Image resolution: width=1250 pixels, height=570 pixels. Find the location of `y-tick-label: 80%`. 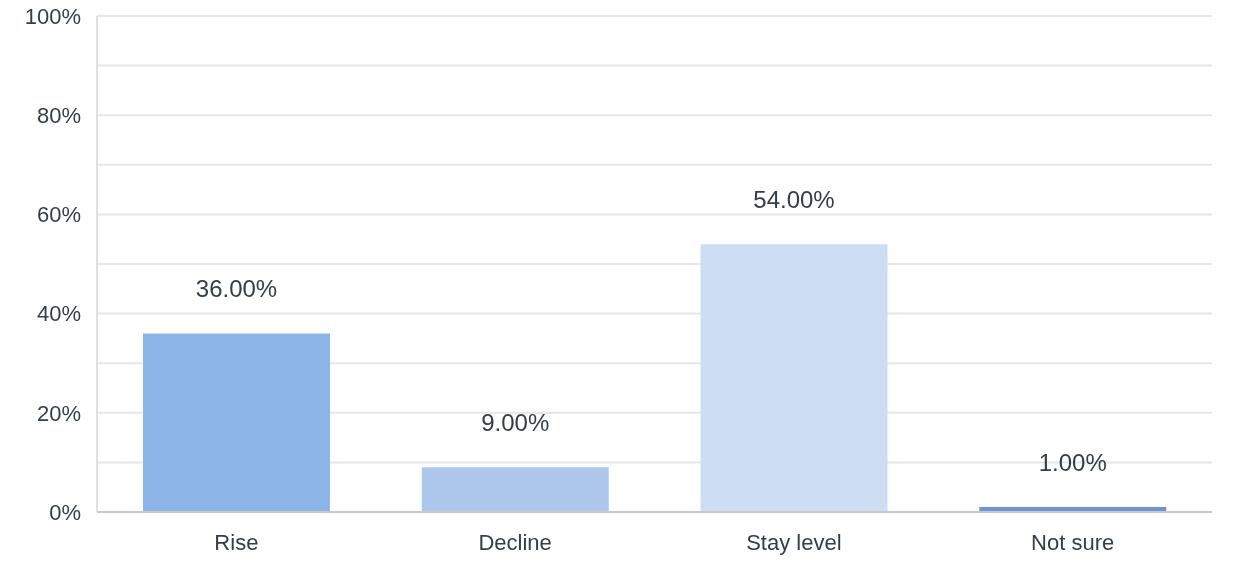

y-tick-label: 80% is located at coordinates (58, 116).